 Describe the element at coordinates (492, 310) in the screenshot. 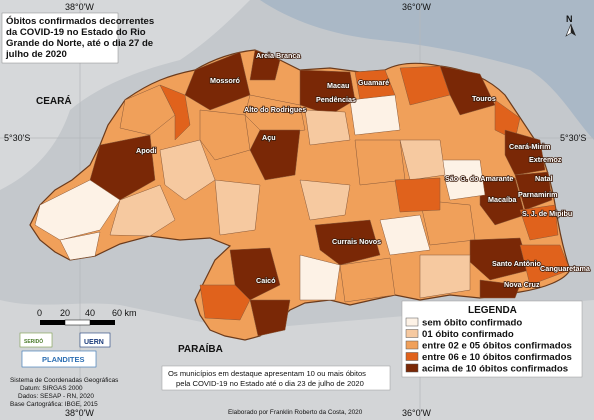

I see `legend-title: LEGENDA` at that location.